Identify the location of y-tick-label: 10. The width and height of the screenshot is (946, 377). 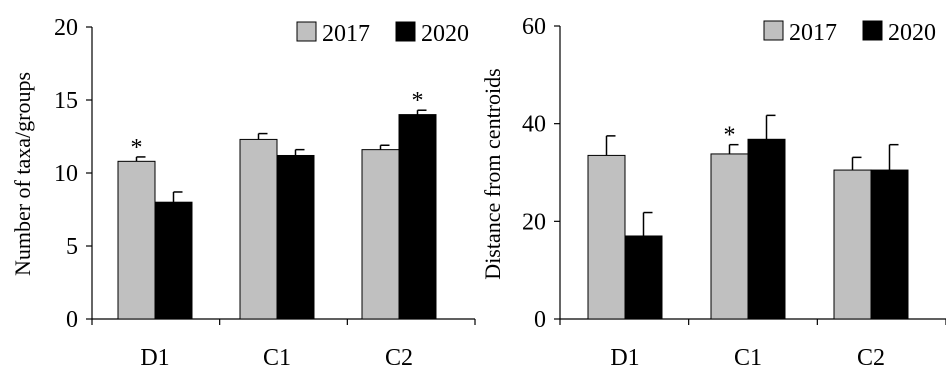
(66, 174).